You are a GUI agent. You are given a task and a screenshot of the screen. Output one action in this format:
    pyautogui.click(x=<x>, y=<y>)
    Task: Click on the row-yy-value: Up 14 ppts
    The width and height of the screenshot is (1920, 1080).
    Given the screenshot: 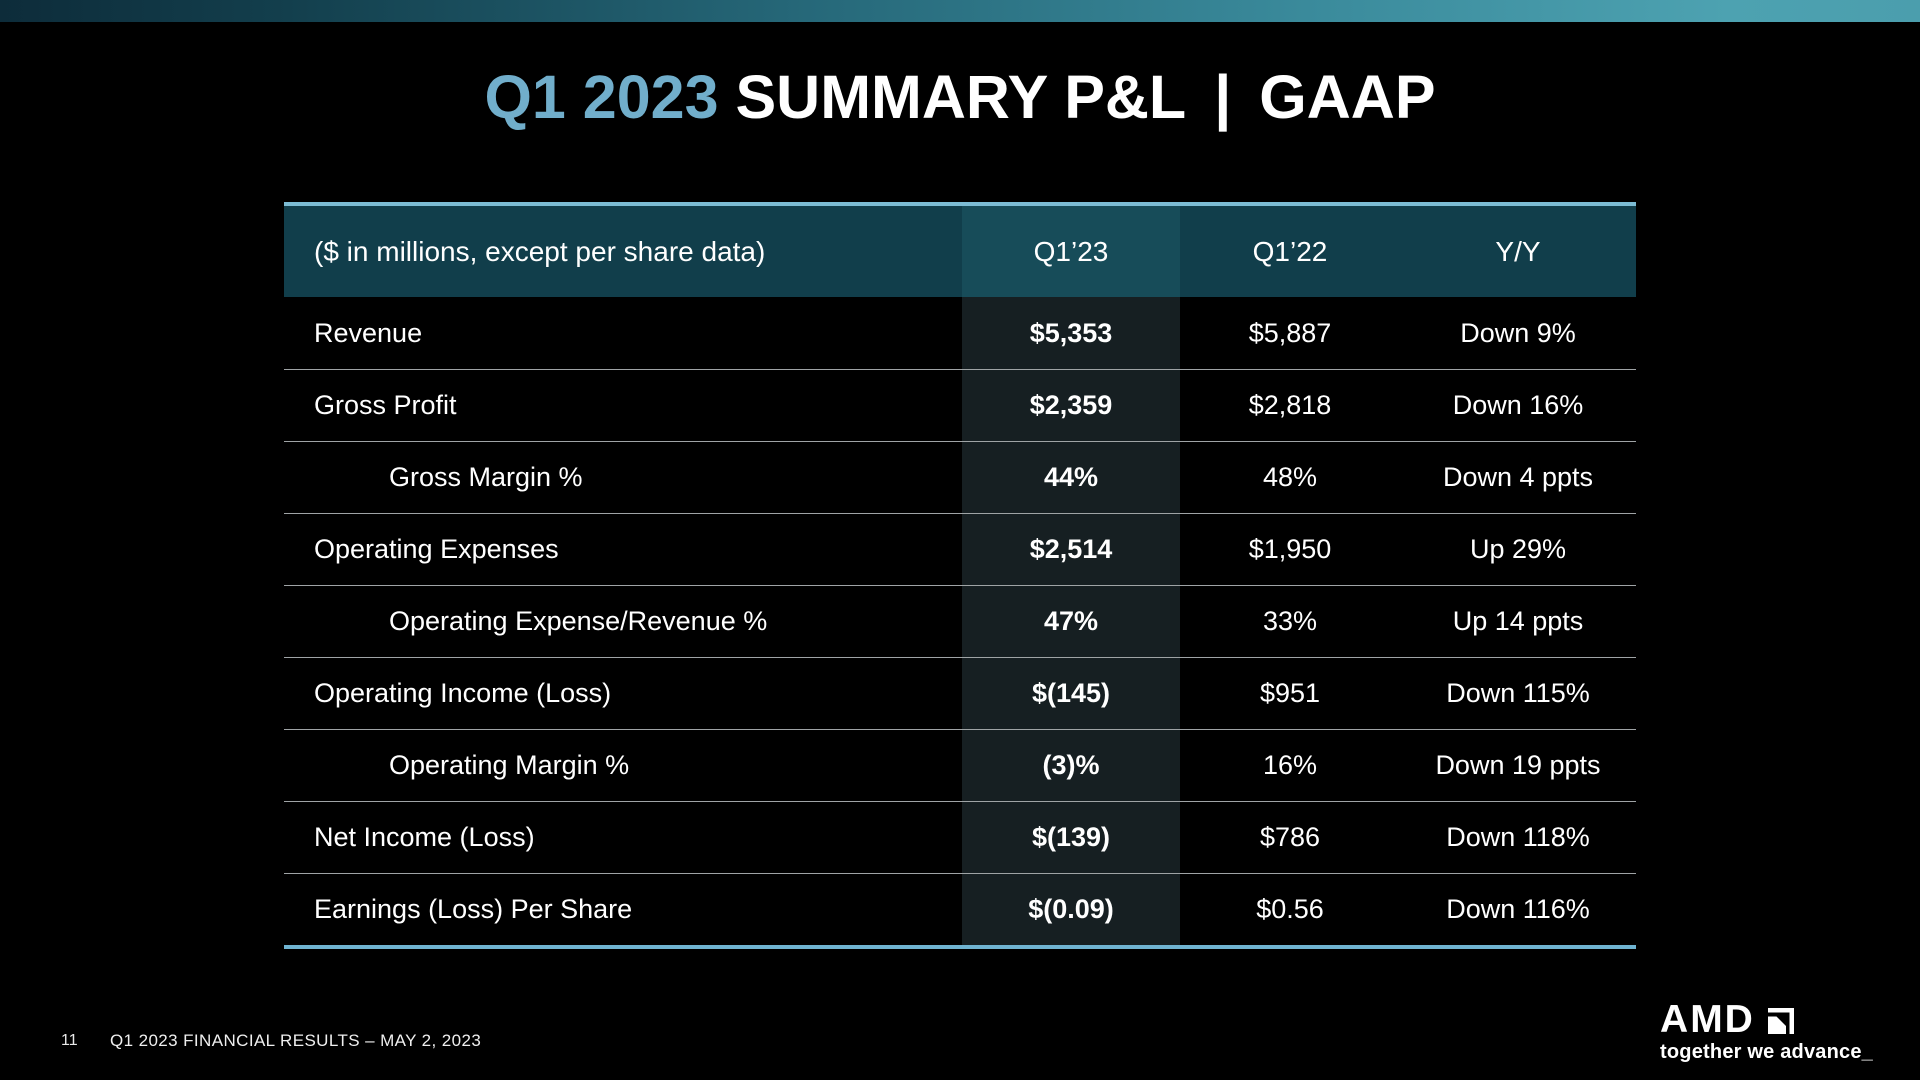 What is the action you would take?
    pyautogui.click(x=1518, y=621)
    